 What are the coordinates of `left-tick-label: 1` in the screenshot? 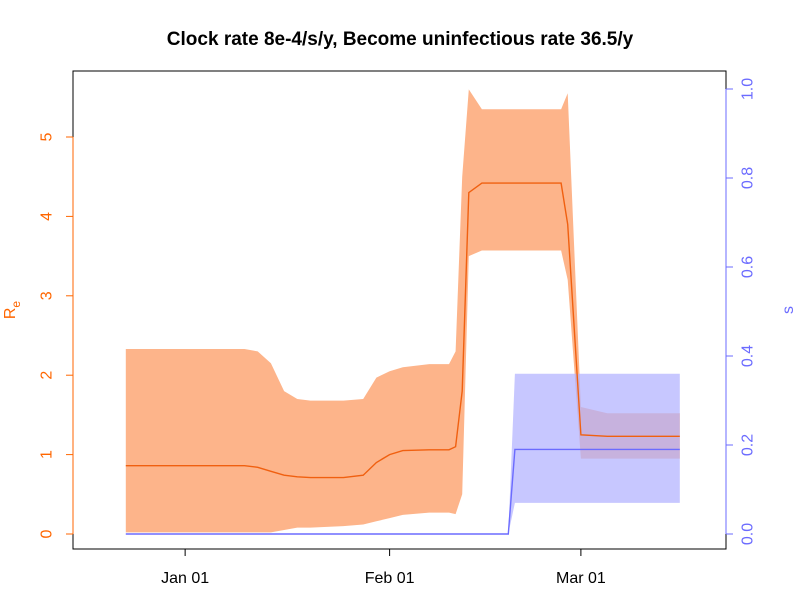 It's located at (47, 454).